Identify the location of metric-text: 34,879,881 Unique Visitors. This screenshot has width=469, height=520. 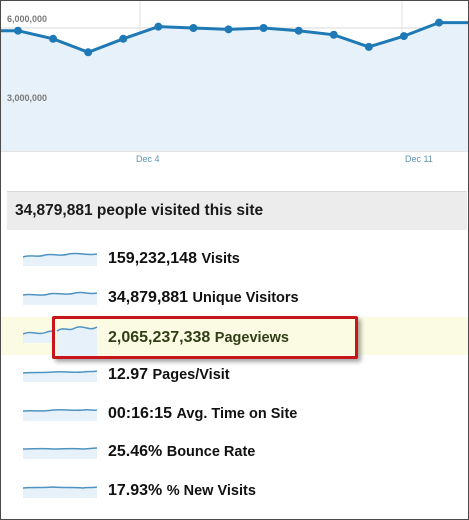
(203, 298).